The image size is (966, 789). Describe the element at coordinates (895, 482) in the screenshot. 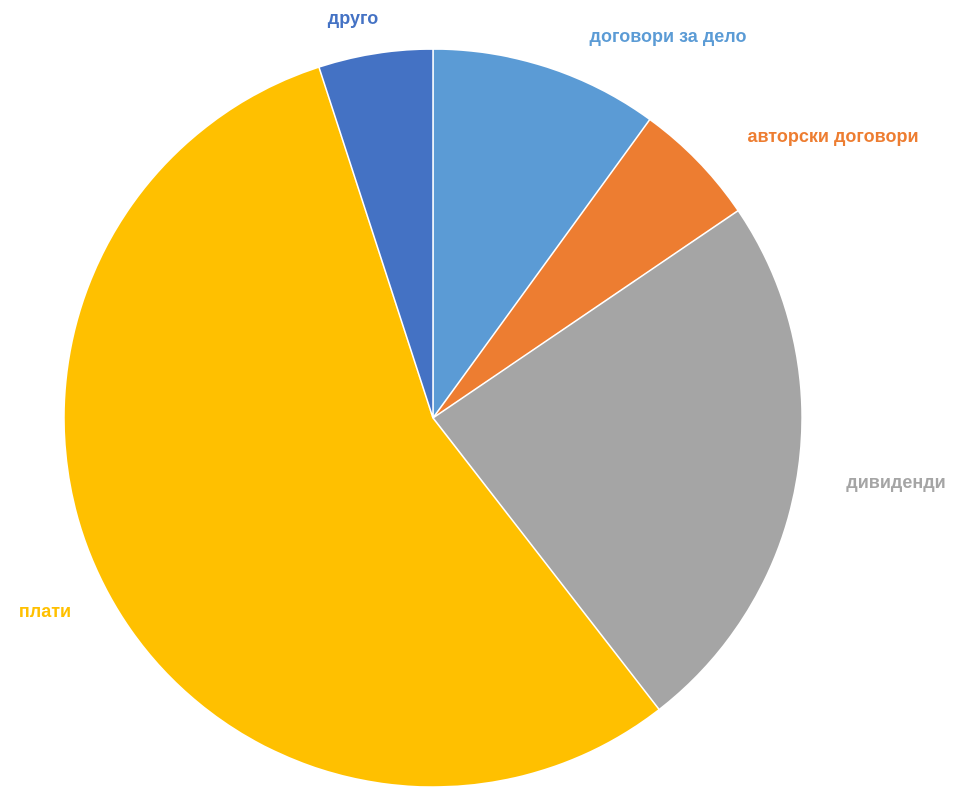

I see `slice-label: дивиденди` at that location.